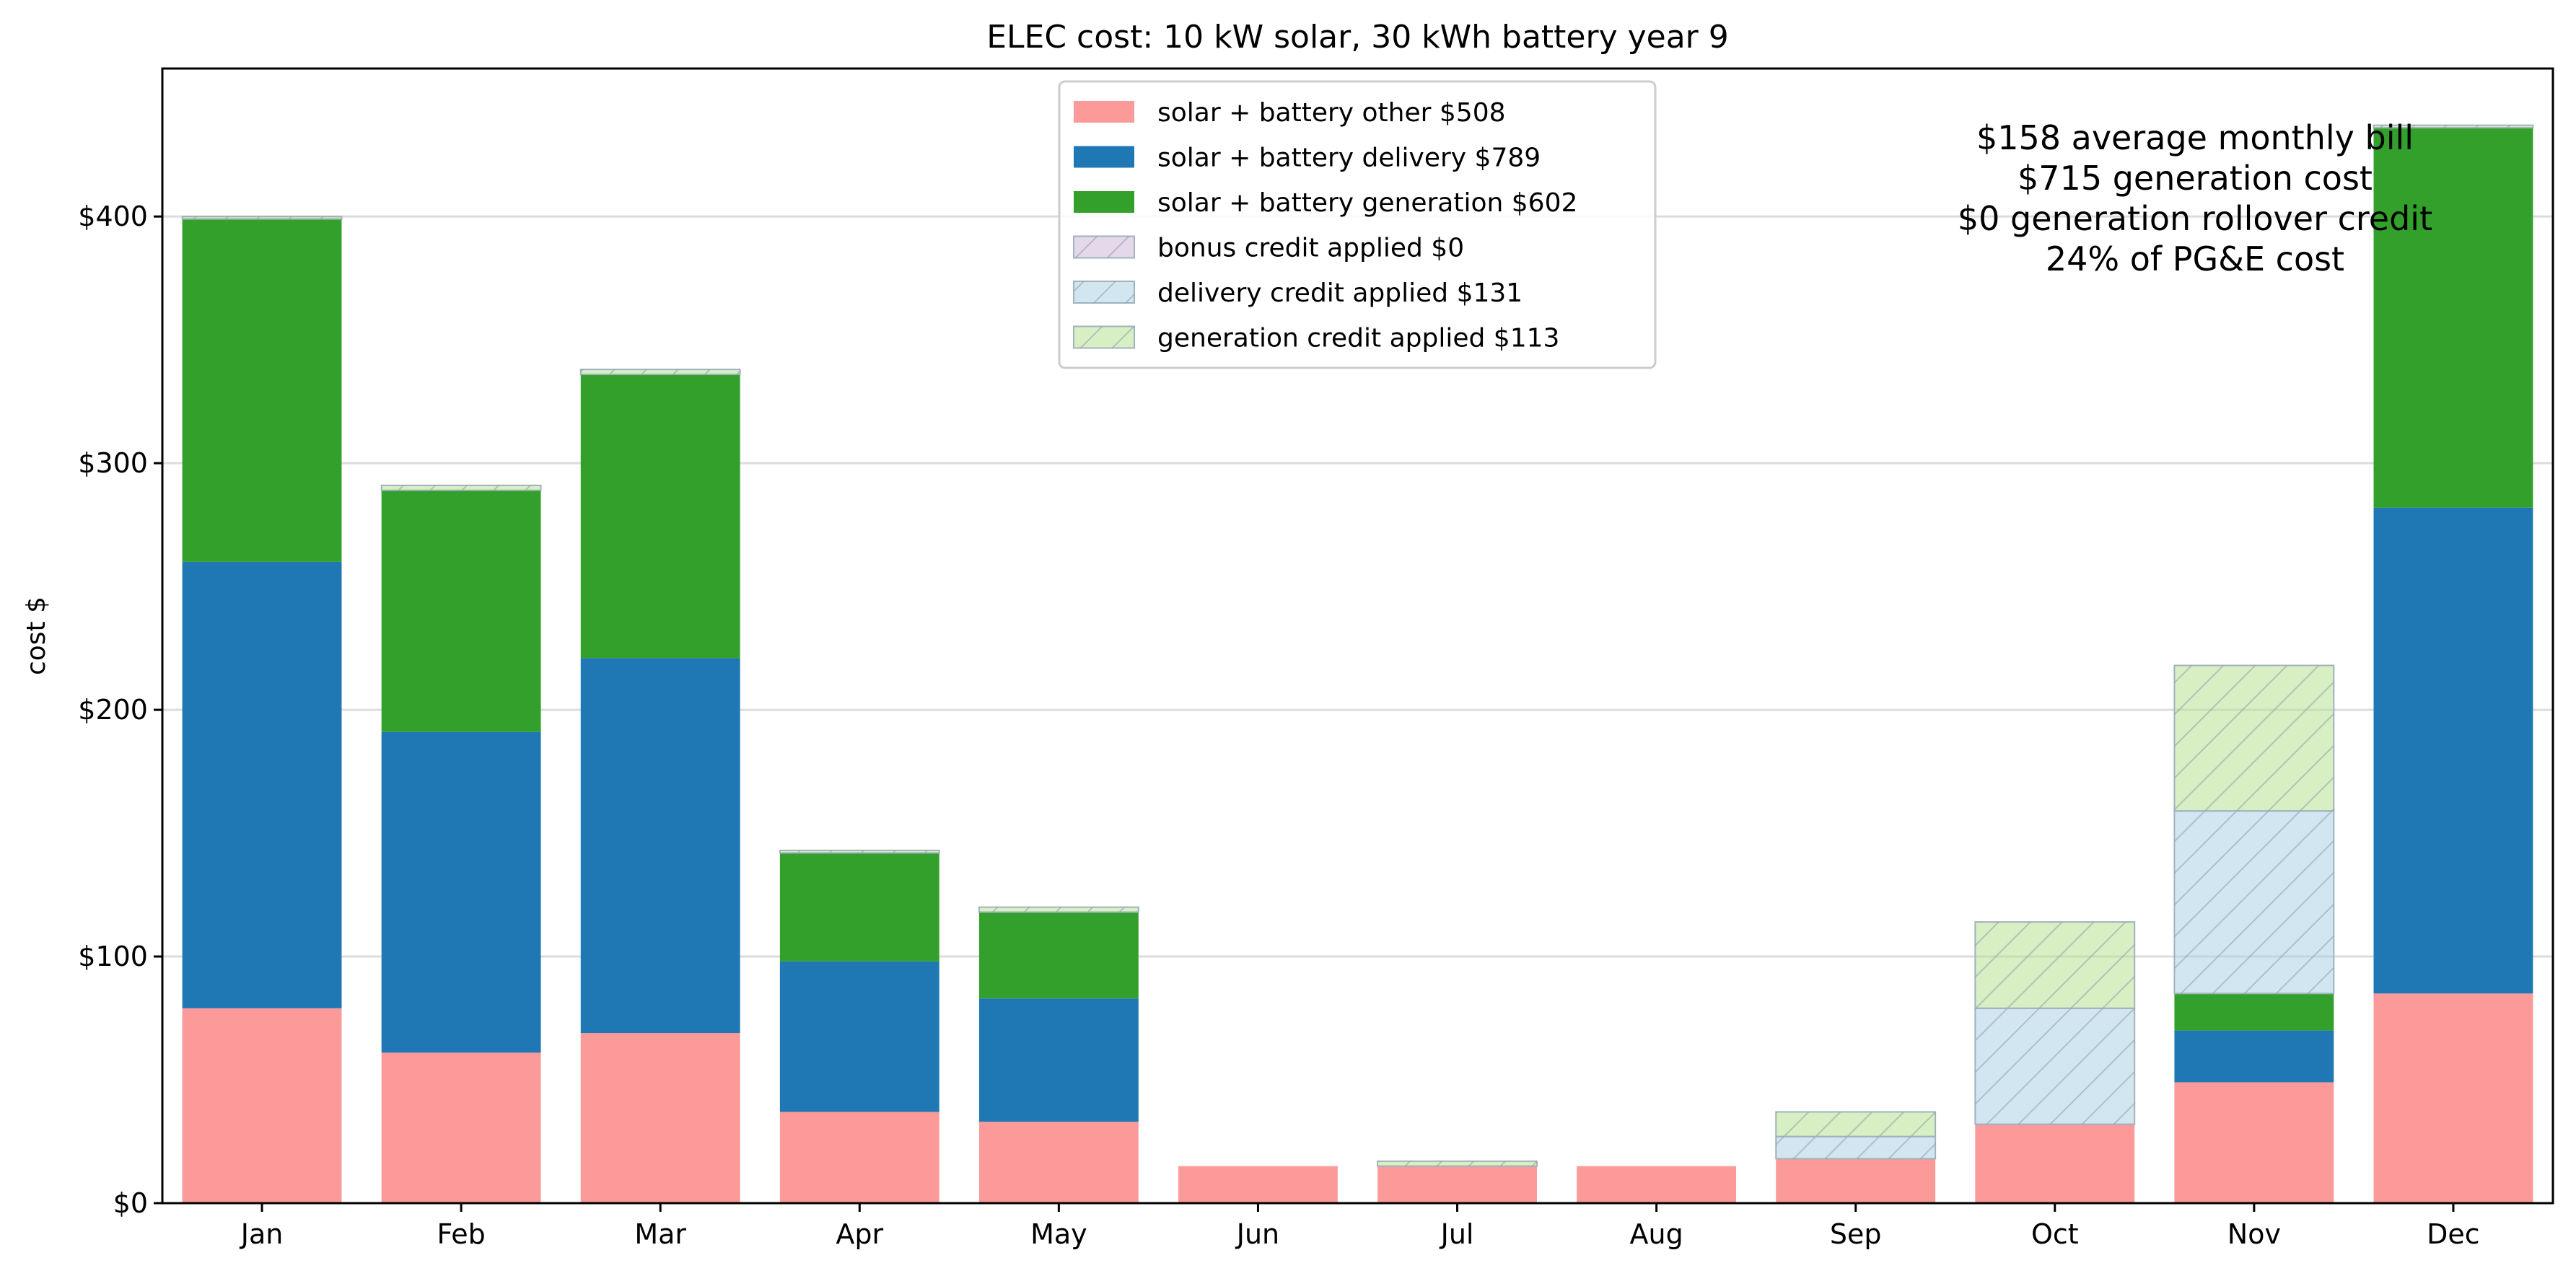 The width and height of the screenshot is (2576, 1276). Describe the element at coordinates (1657, 1234) in the screenshot. I see `x-tick-label-aug: Aug` at that location.